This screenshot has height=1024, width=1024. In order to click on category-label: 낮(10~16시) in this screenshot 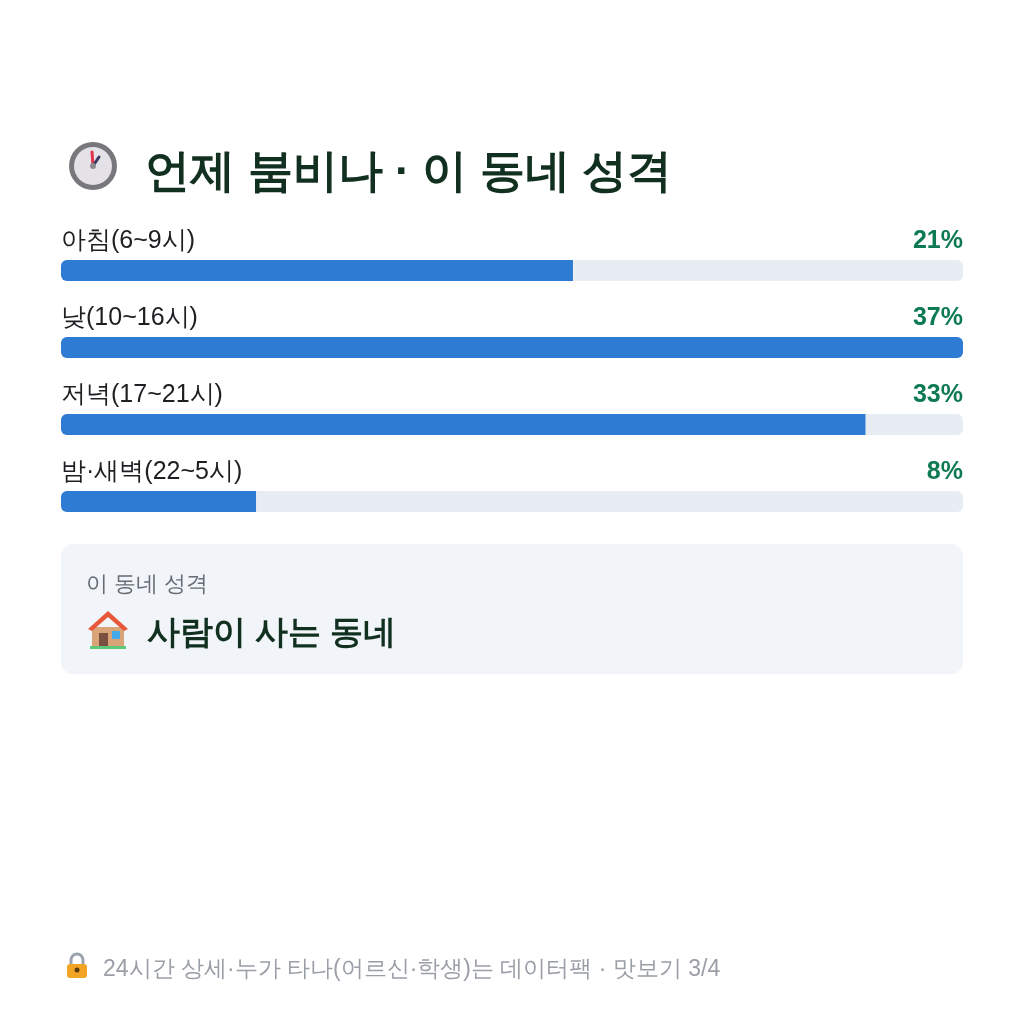, I will do `click(129, 316)`.